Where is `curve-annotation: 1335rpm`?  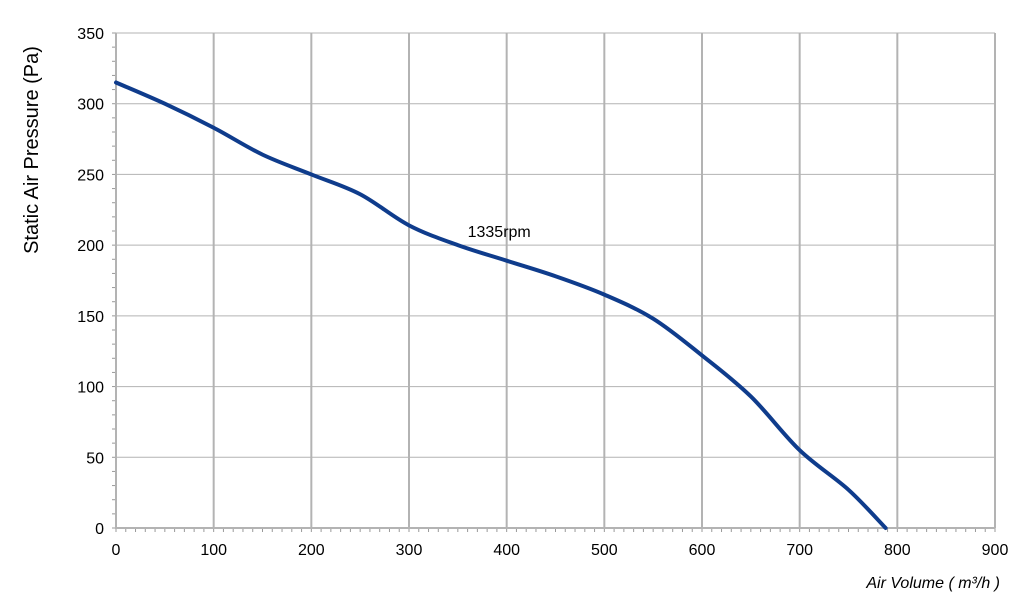 curve-annotation: 1335rpm is located at coordinates (499, 232).